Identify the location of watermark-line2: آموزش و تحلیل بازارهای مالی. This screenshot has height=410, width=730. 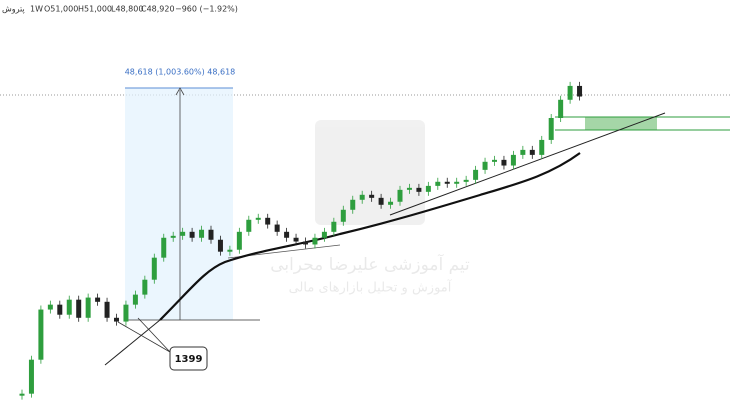
(371, 287).